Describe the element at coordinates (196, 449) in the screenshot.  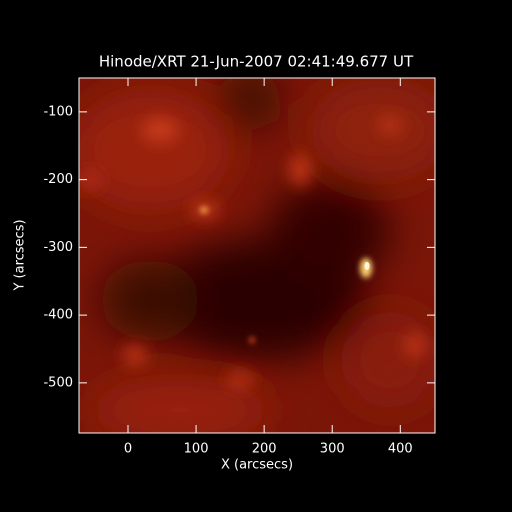
I see `x-tick-label: 100` at that location.